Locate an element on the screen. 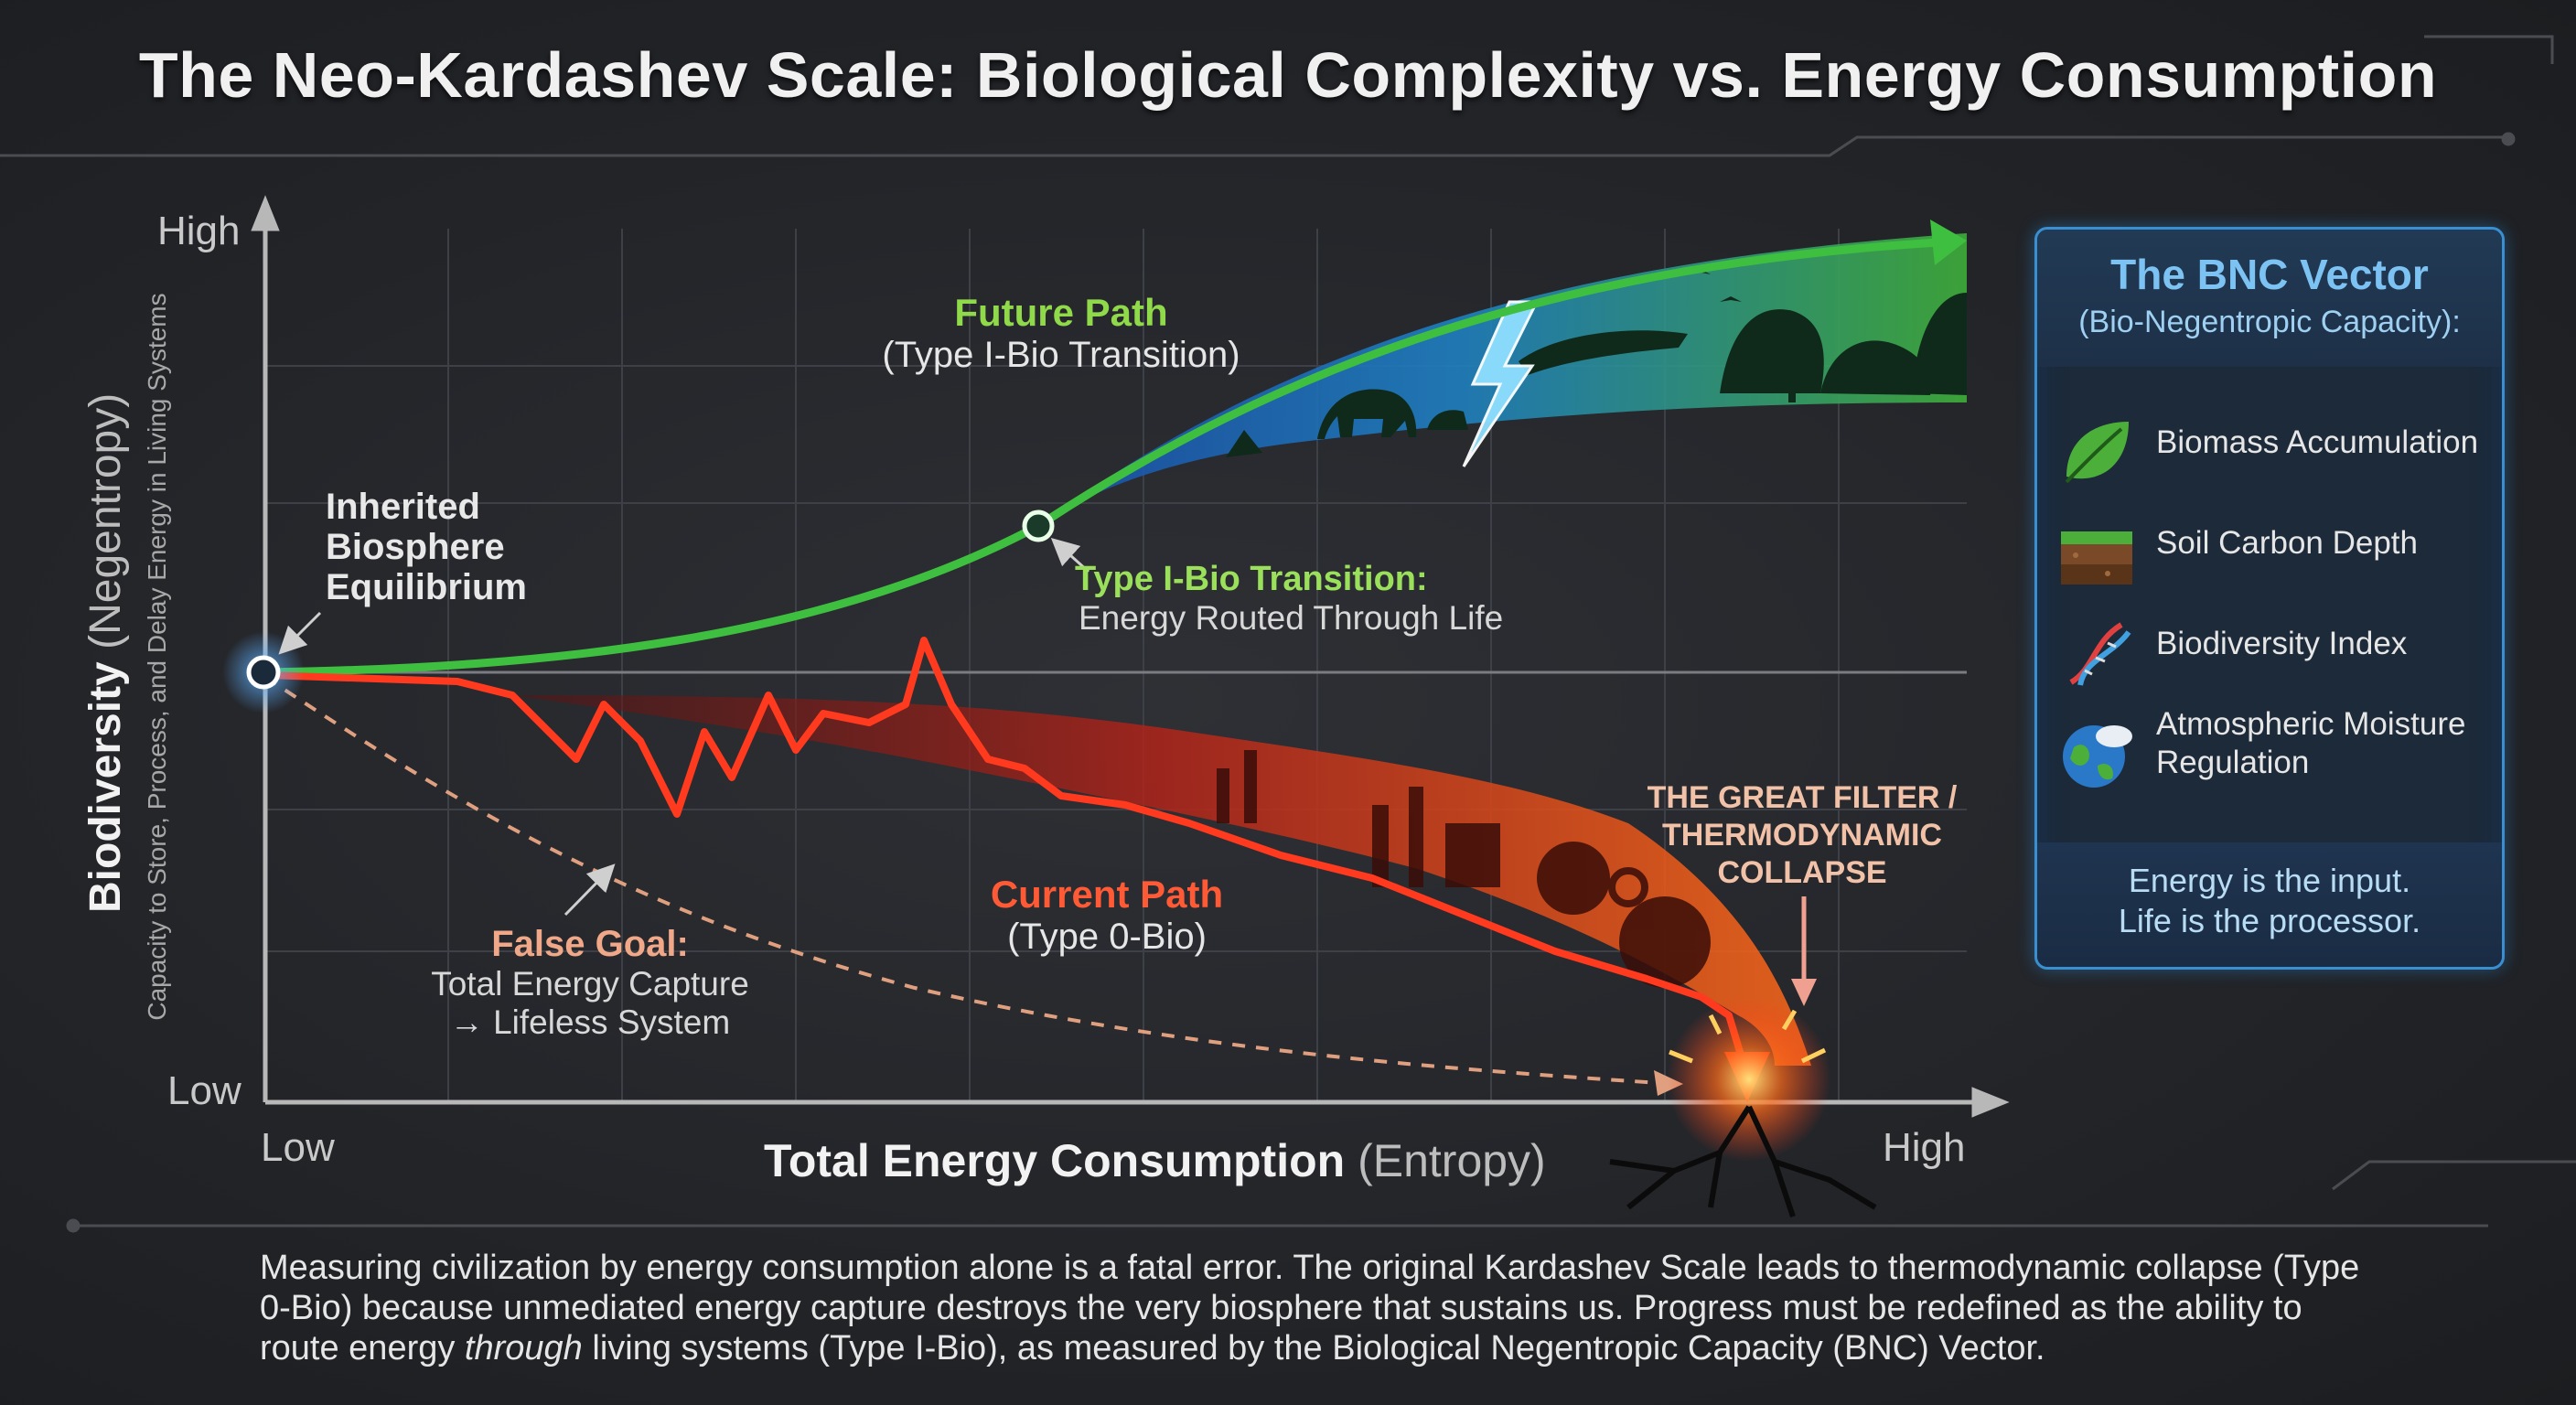  bnc-footer-line-1: Energy is the input. is located at coordinates (2269, 880).